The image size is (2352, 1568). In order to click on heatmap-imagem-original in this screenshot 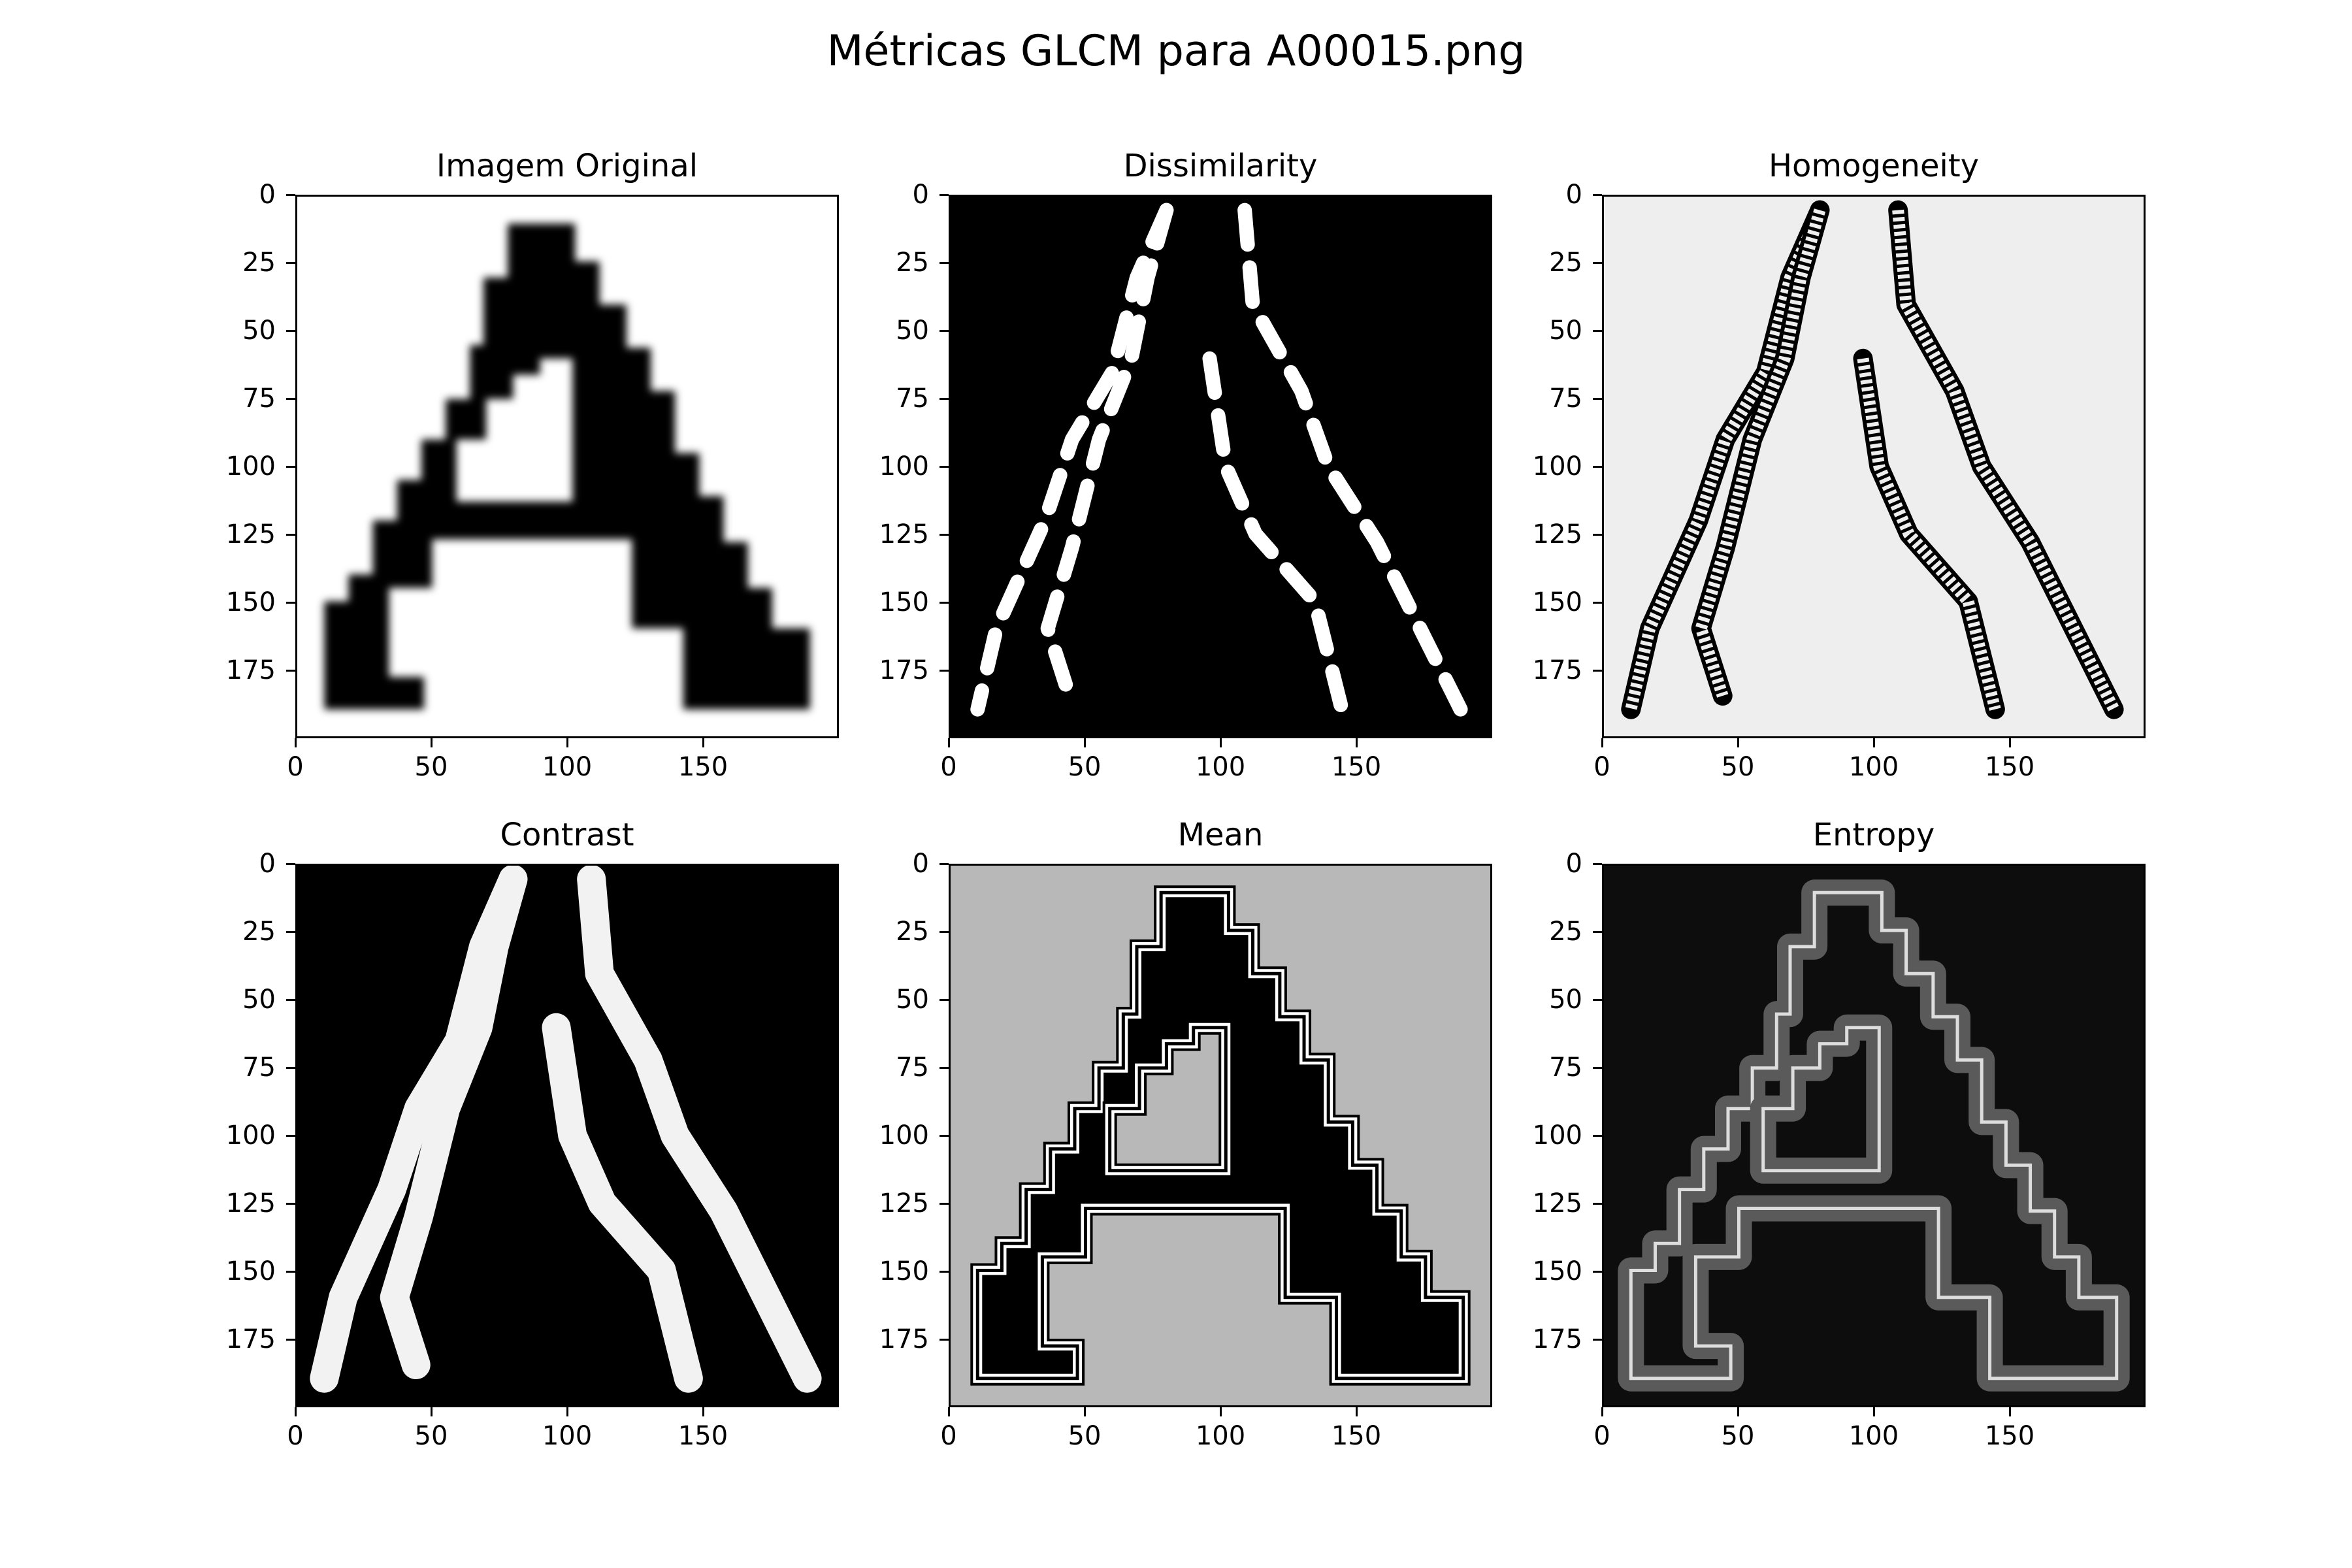, I will do `click(567, 466)`.